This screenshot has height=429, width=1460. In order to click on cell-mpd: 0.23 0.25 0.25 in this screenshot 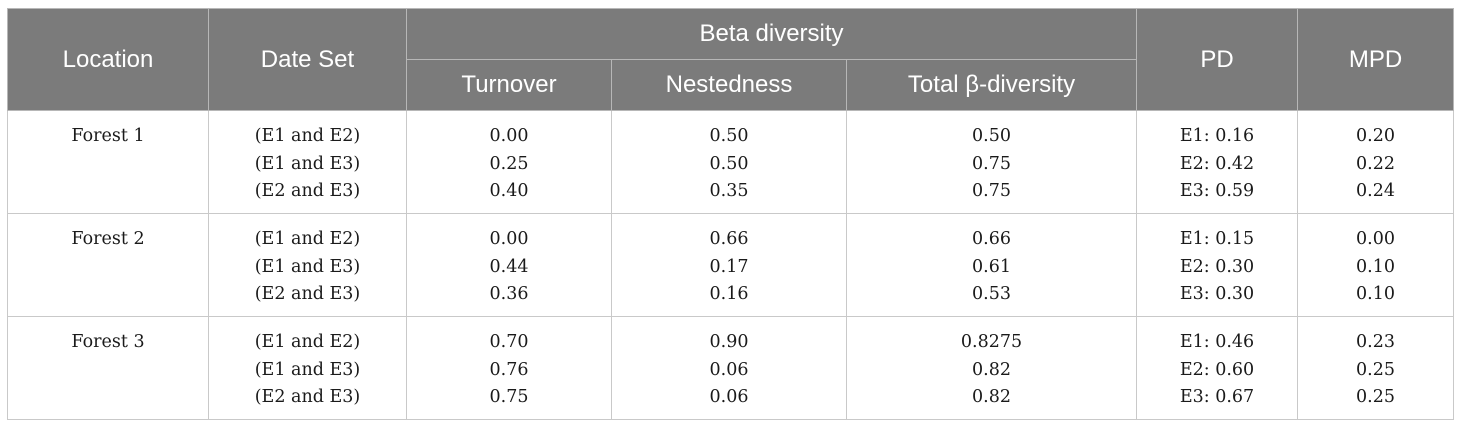, I will do `click(1376, 368)`.